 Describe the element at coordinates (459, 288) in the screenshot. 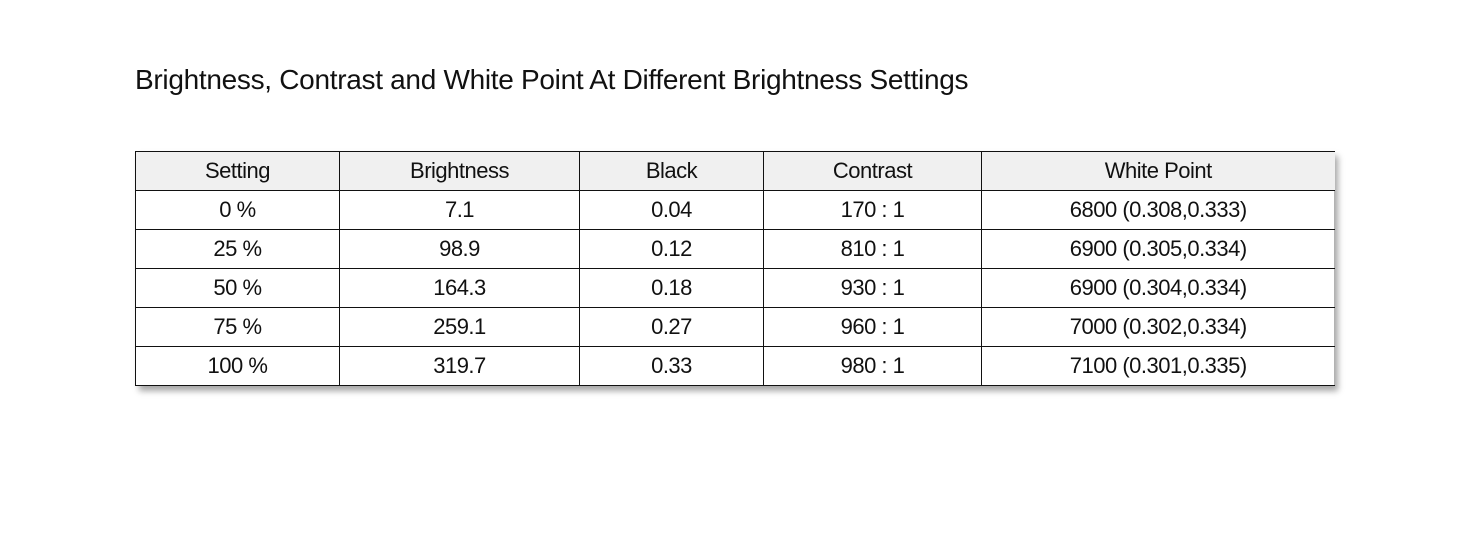

I see `cell-brightness: 164.3` at that location.